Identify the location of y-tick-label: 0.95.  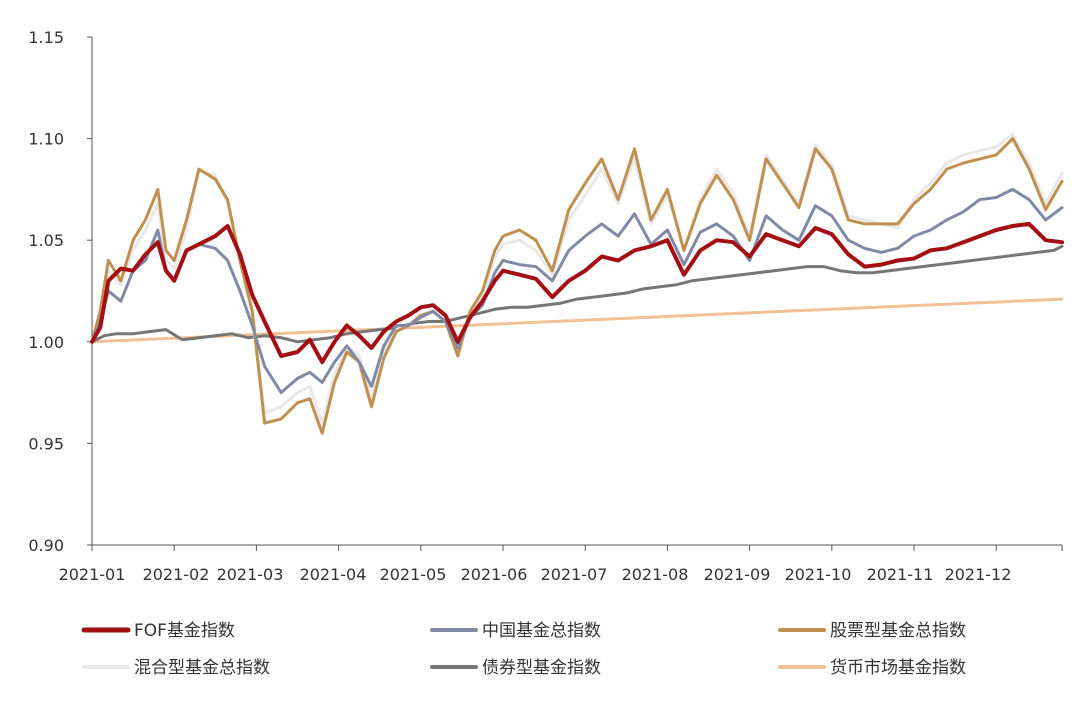
(46, 443).